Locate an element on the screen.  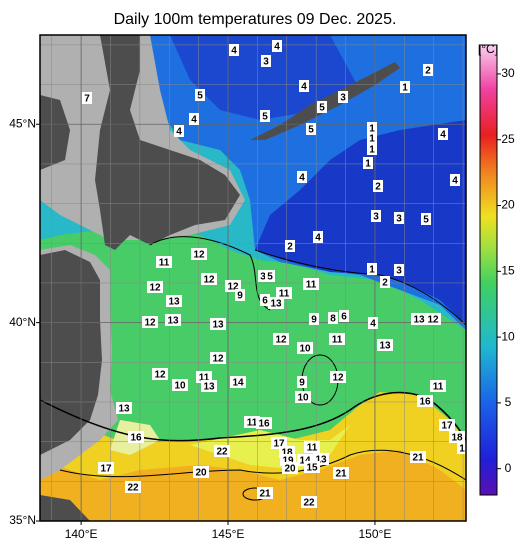
contour-label: 9 is located at coordinates (302, 383).